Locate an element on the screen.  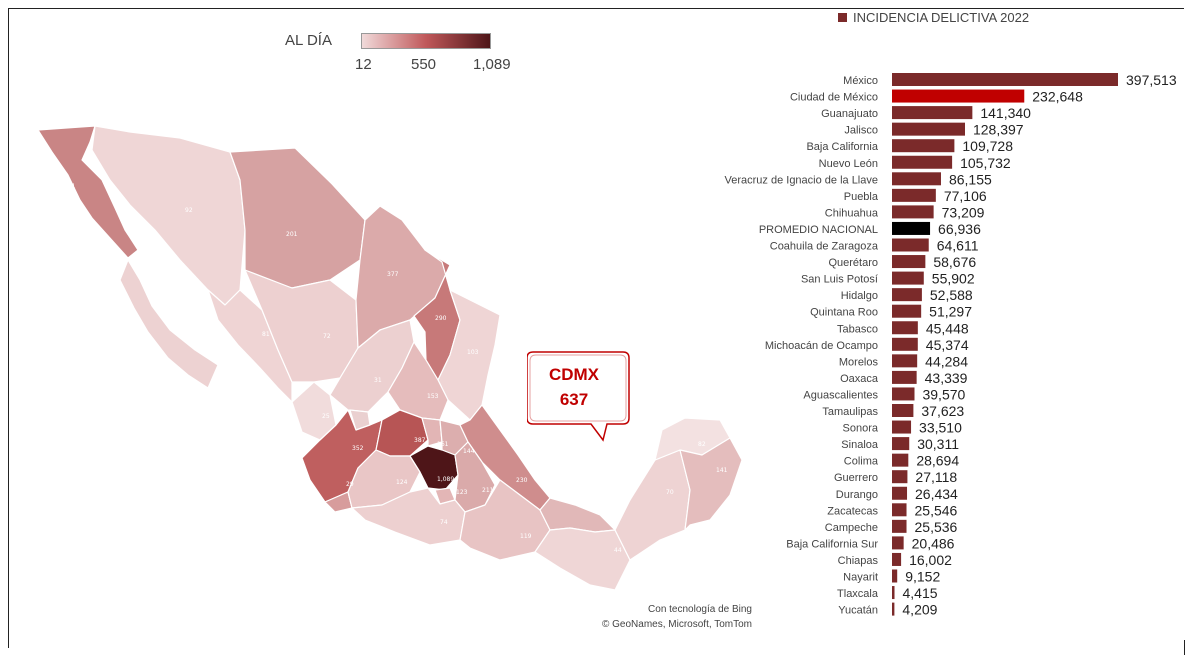
map-label: 82 is located at coordinates (702, 444).